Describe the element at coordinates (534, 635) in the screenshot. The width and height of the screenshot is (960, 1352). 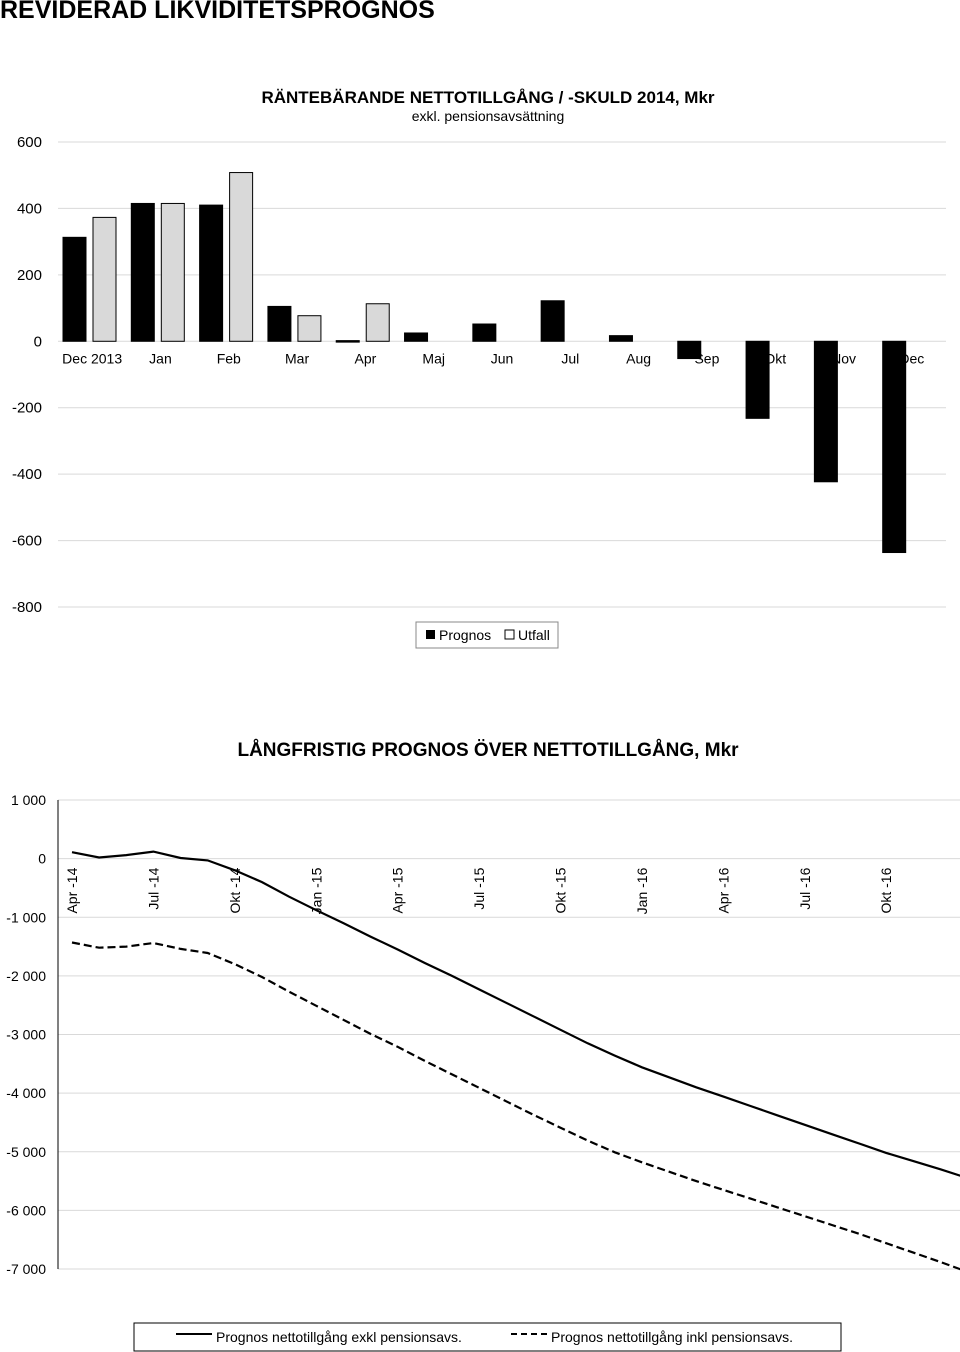
I see `legend-label-utfall: Utfall` at that location.